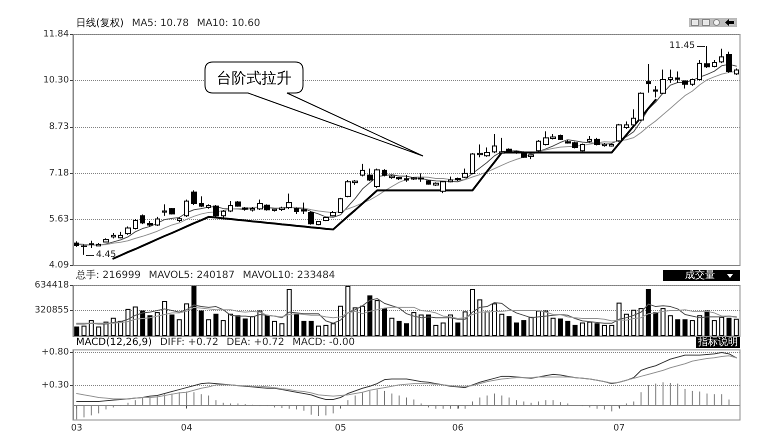 This screenshot has width=776, height=442. Describe the element at coordinates (701, 275) in the screenshot. I see `dropdown-button: 成交量` at that location.